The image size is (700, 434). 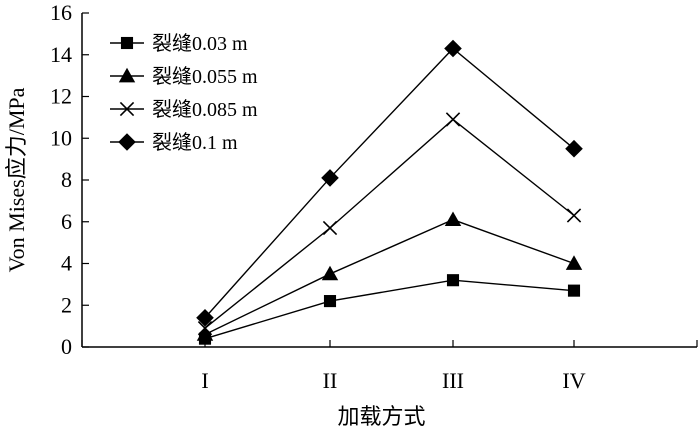 I want to click on y-tick-label: 0, so click(x=66, y=346).